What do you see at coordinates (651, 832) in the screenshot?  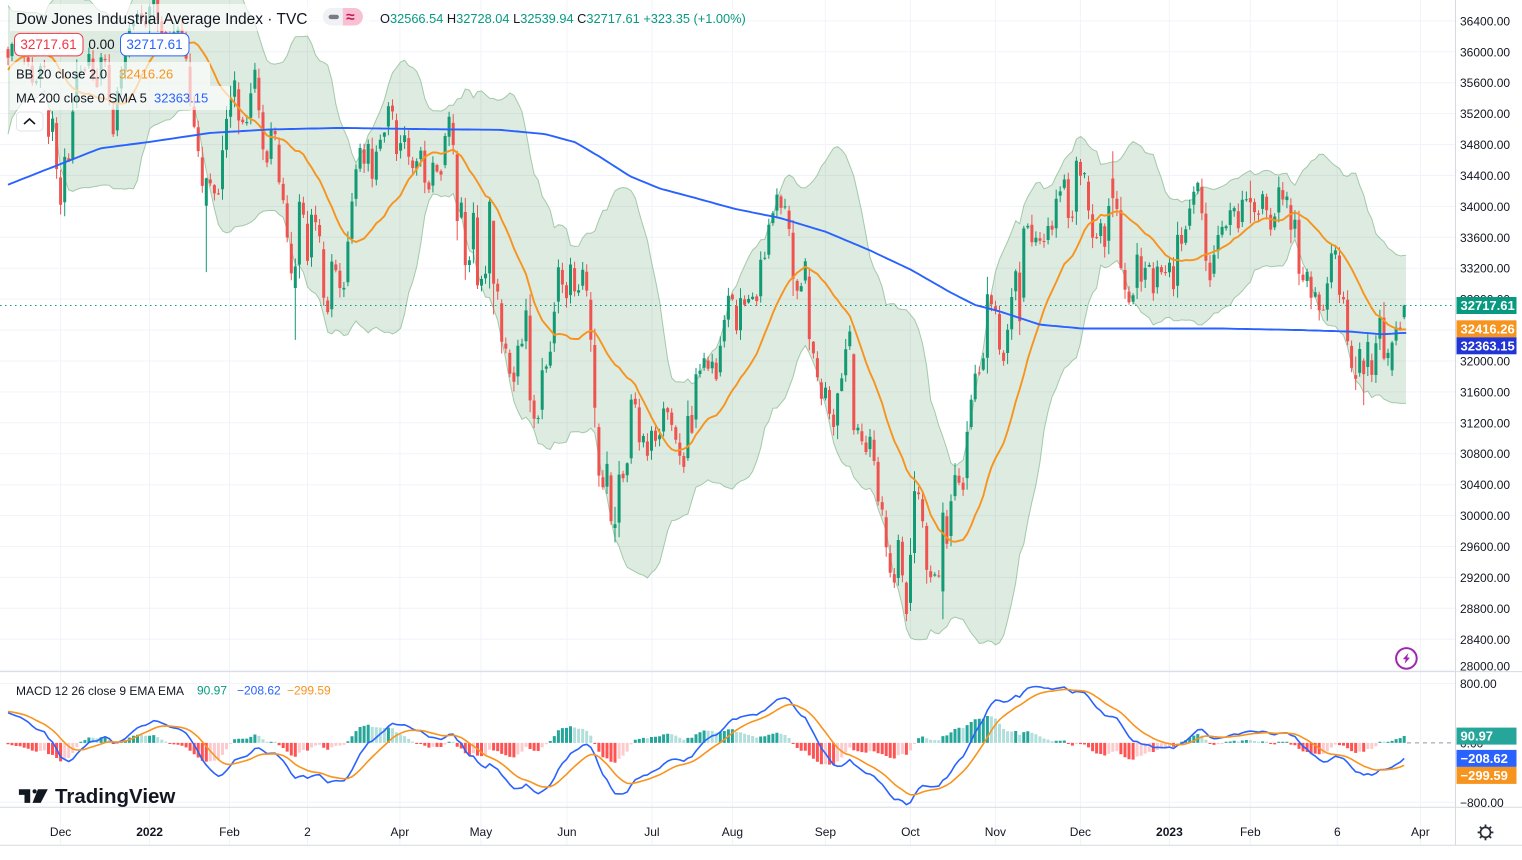 I see `svg-text: Jul` at bounding box center [651, 832].